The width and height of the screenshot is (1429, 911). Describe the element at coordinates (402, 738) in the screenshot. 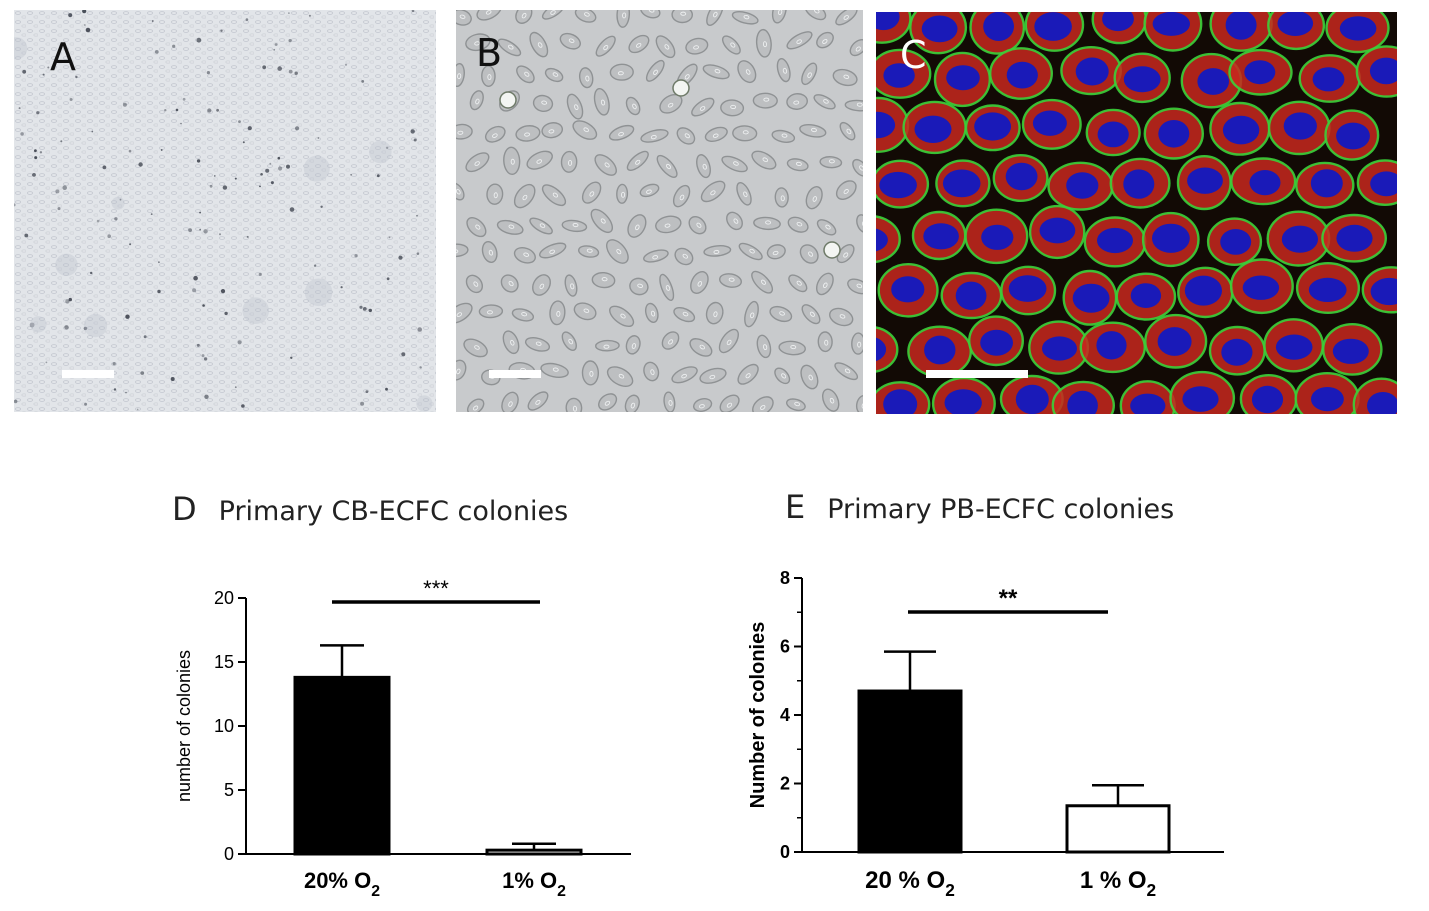

I see `bar-chart-d: 0 5 10 15 20 number of colonies 20% O2 1% O2 ***` at that location.